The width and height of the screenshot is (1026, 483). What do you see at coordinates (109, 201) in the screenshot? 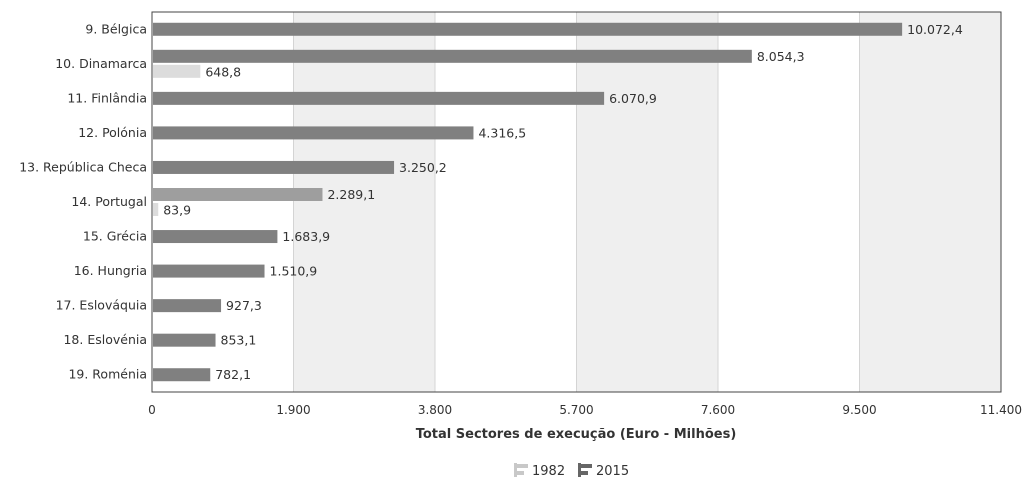
I see `category-label: 14. Portugal` at bounding box center [109, 201].